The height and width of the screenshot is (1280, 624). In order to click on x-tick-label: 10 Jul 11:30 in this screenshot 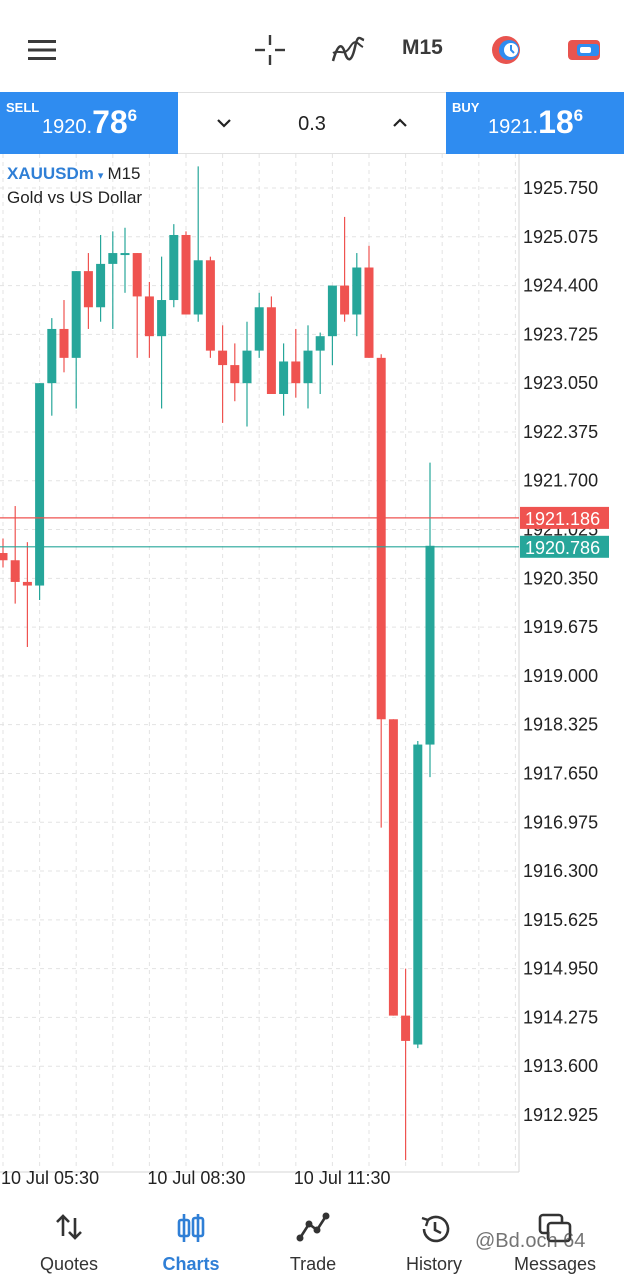, I will do `click(342, 1178)`.